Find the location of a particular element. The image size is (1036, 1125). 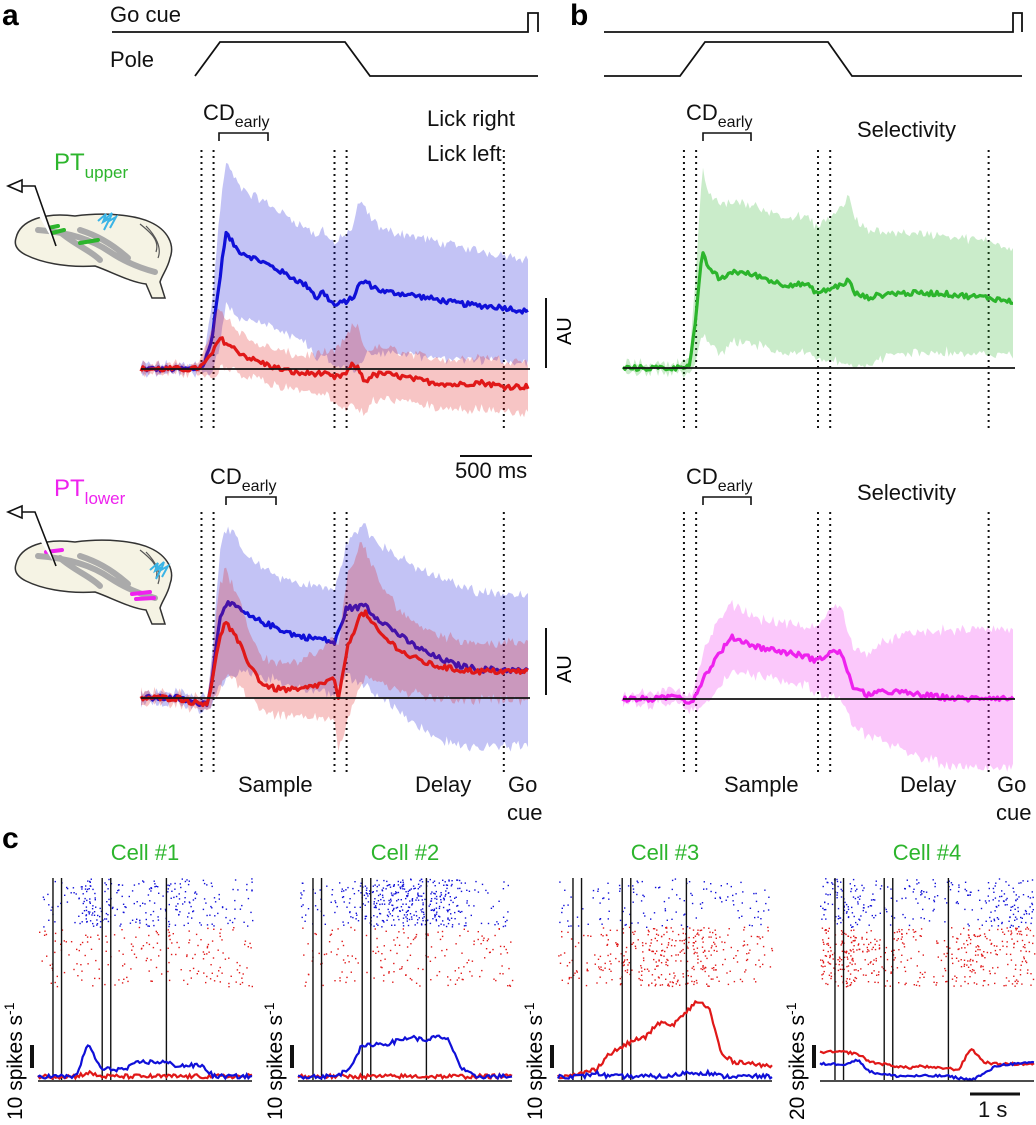

cd-early-label-a-lower: CDearly is located at coordinates (243, 484).